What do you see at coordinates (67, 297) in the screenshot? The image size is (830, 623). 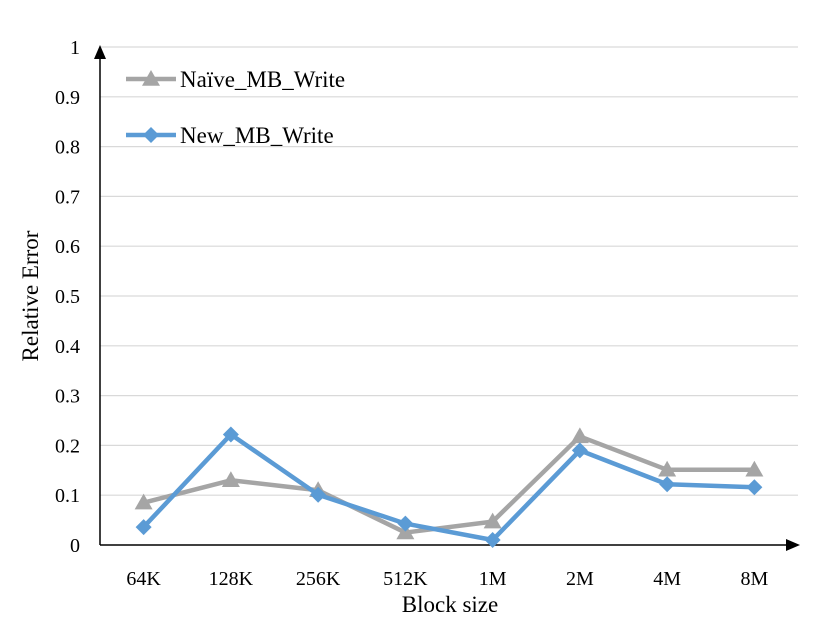 I see `y-tick-label: 0.5` at bounding box center [67, 297].